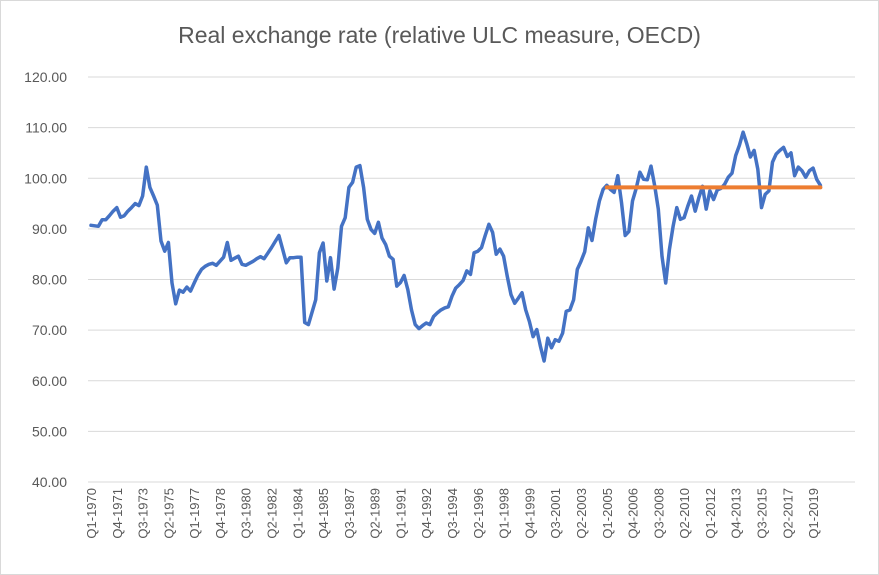 This screenshot has height=575, width=879. I want to click on x-tick-label: Q4-1978, so click(220, 513).